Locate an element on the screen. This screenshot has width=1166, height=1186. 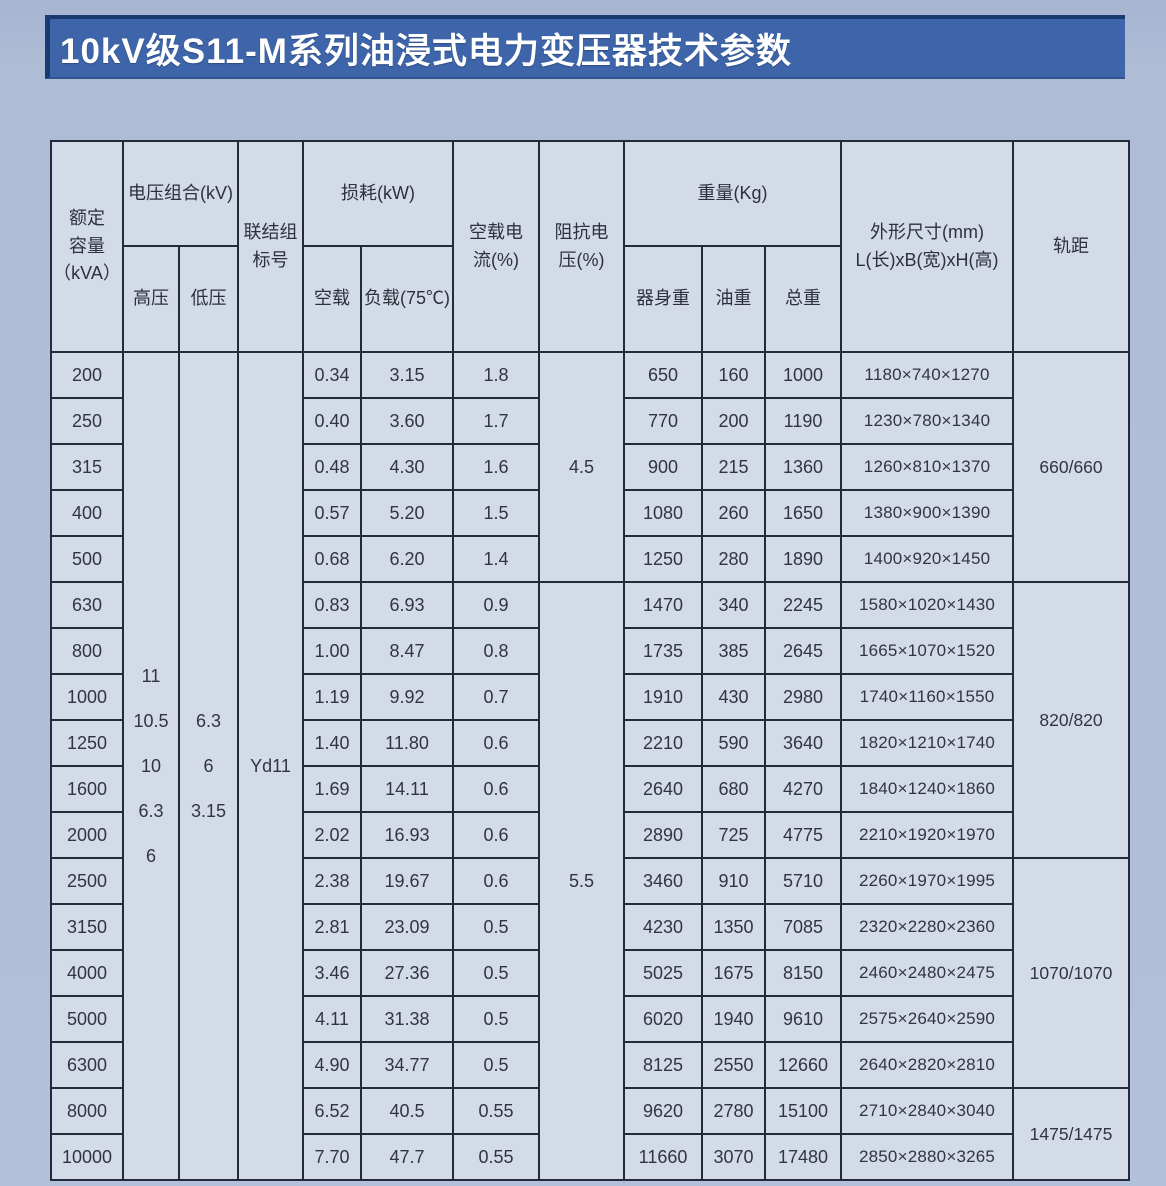
gauge-cell: 660/660 is located at coordinates (1071, 467).